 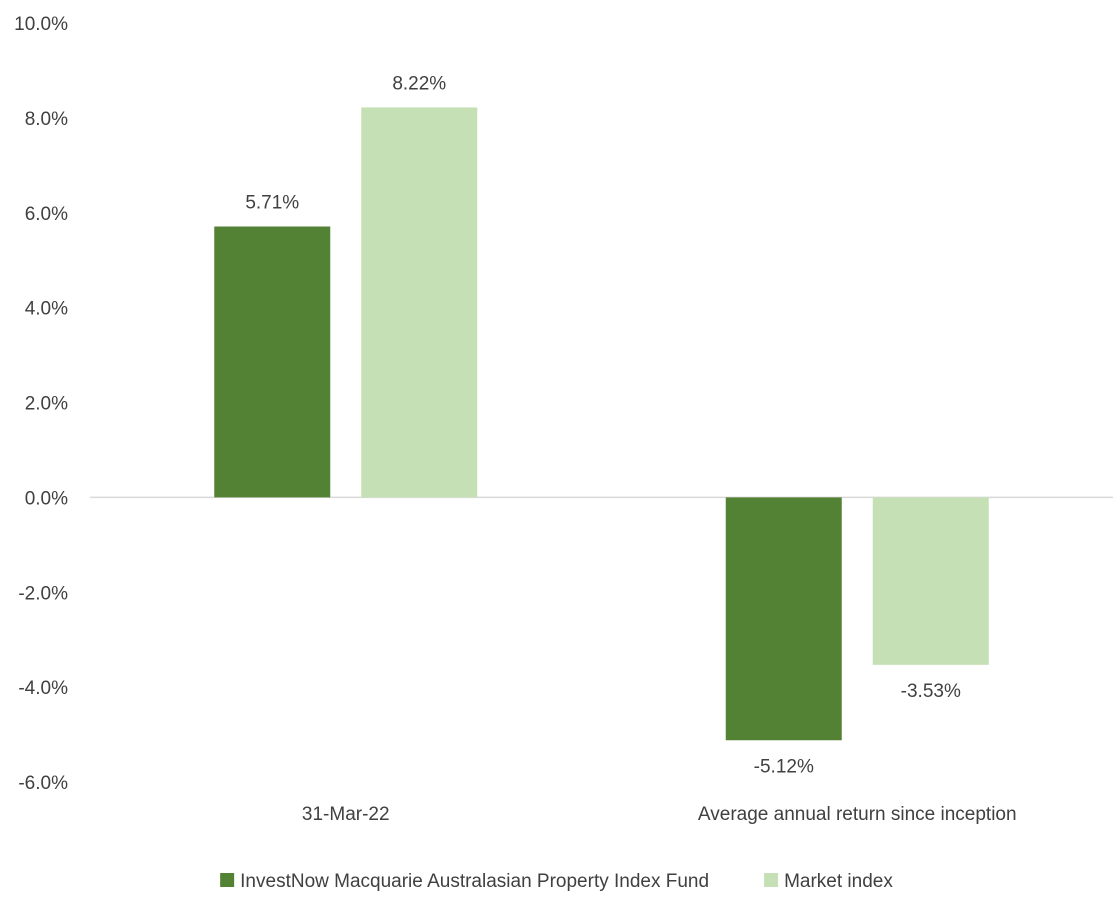 I want to click on y-tick-label: 10.0%, so click(x=41, y=24).